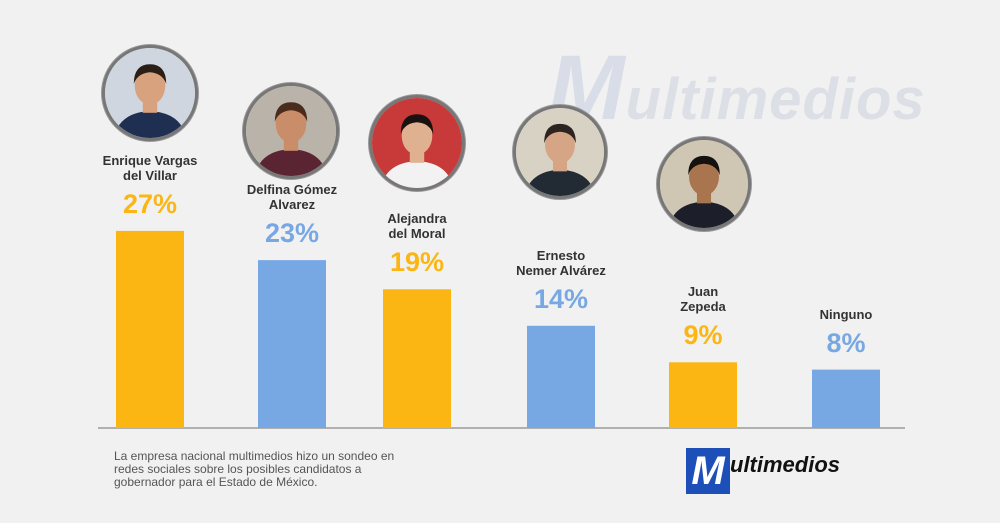 The image size is (1000, 523). Describe the element at coordinates (703, 299) in the screenshot. I see `category-label-5: Juan Zepeda` at that location.